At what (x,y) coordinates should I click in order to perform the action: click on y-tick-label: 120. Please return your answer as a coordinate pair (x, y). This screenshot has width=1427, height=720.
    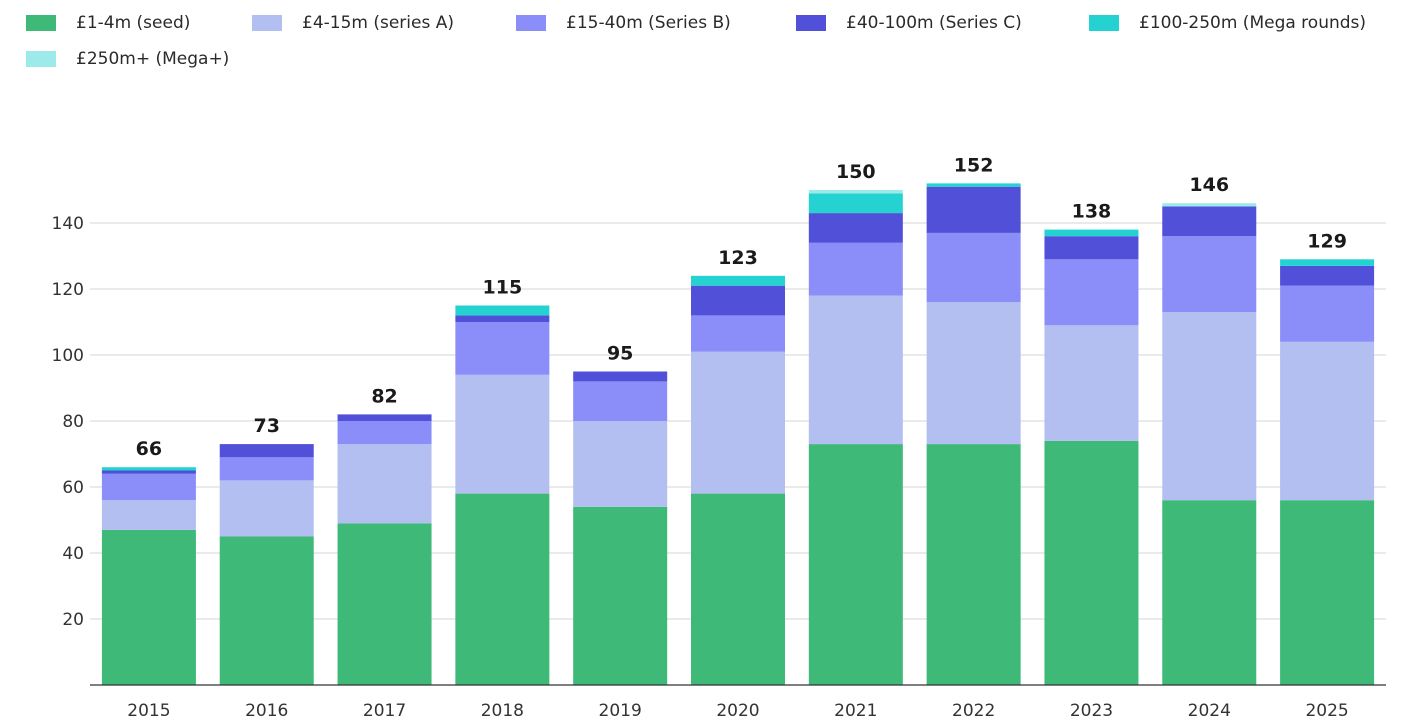
    Looking at the image, I should click on (68, 290).